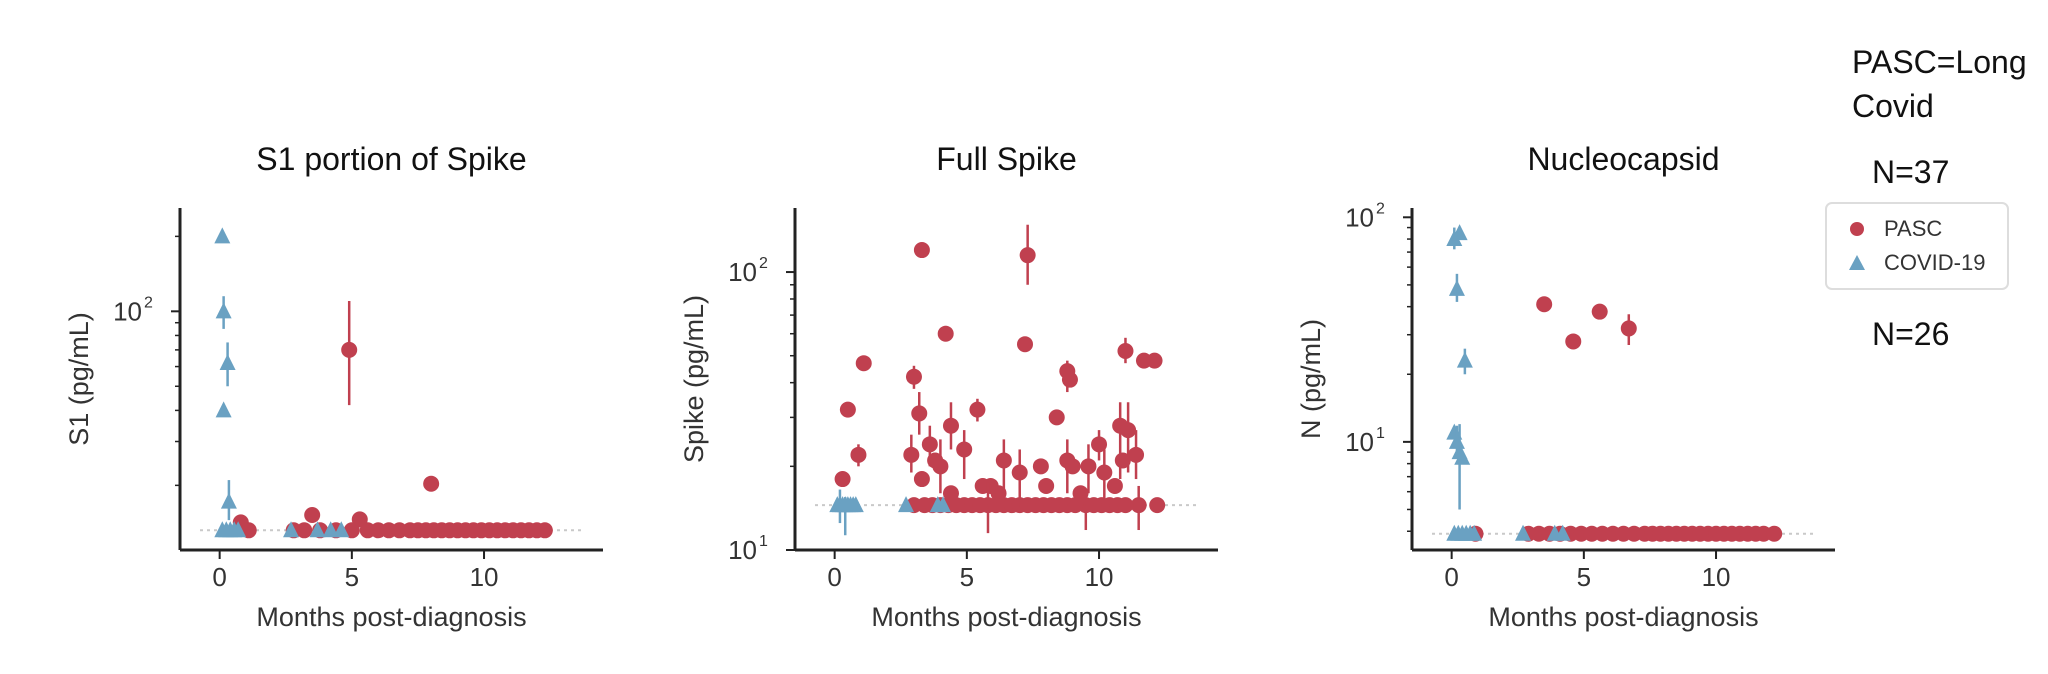 The width and height of the screenshot is (2048, 674). I want to click on note-n-covid: N=26, so click(1911, 334).